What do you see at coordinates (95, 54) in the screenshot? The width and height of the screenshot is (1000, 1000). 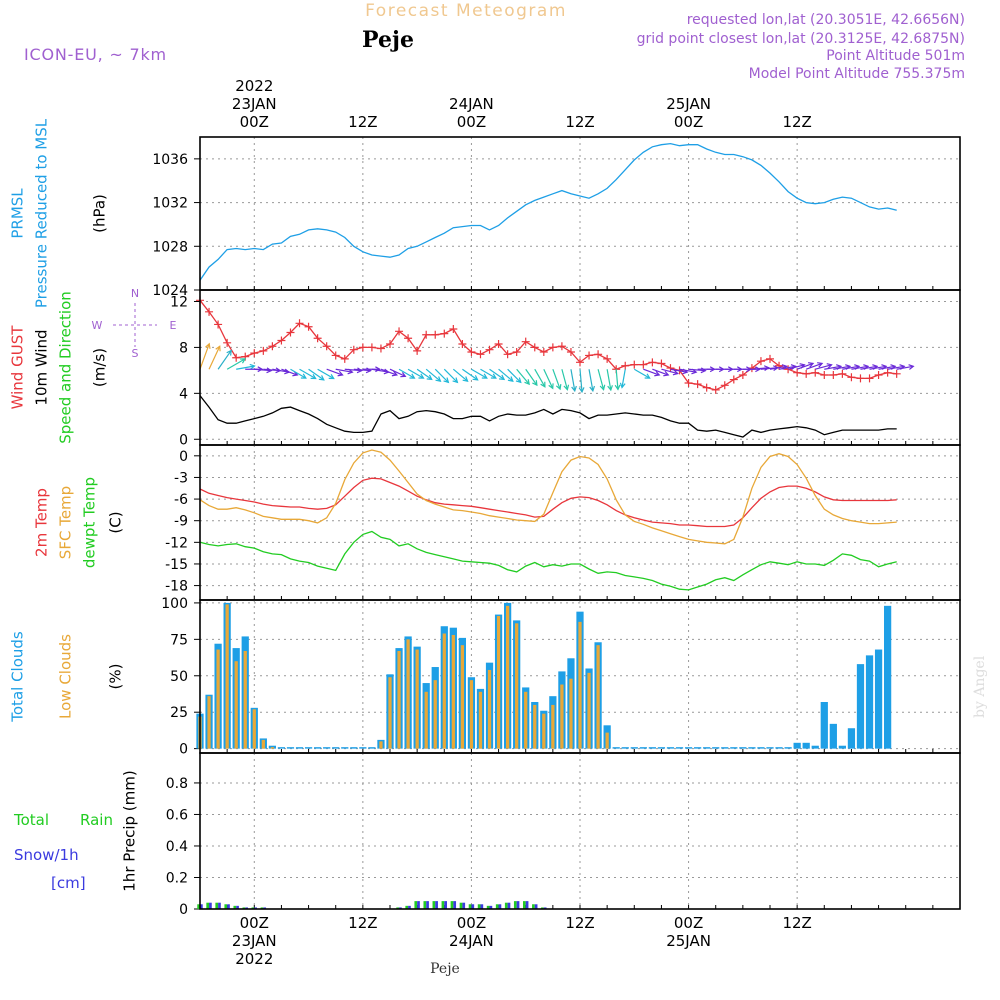 I see `model-label: ICON-EU, ~ 7km` at bounding box center [95, 54].